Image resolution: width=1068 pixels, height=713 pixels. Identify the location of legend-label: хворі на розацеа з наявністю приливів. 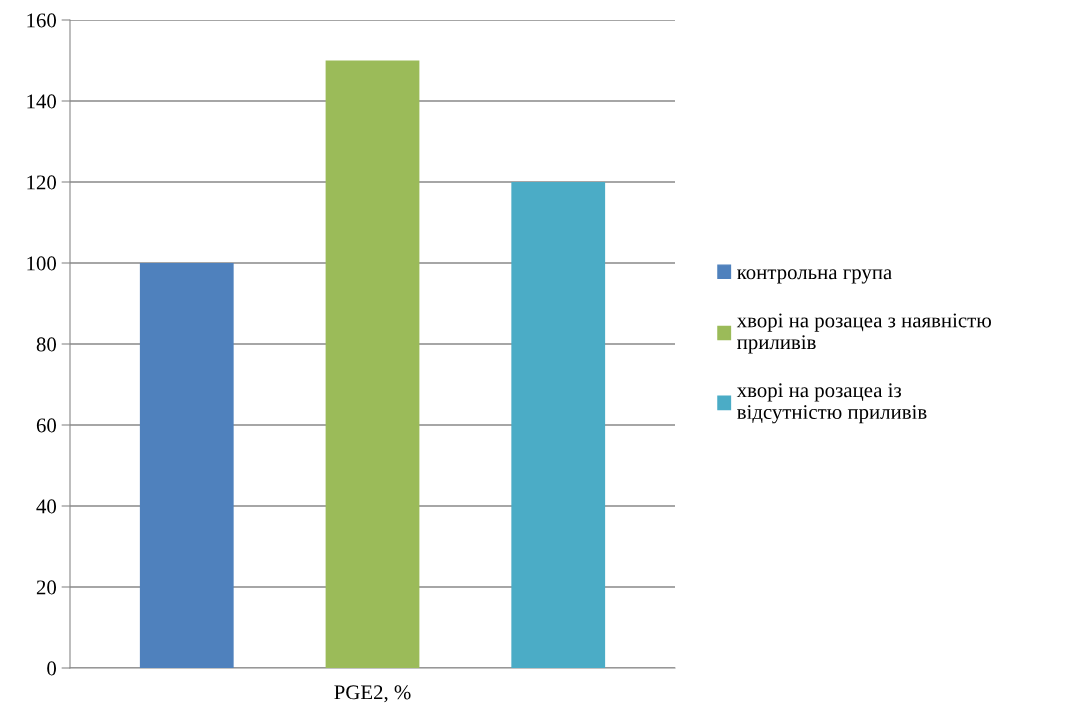
(863, 333).